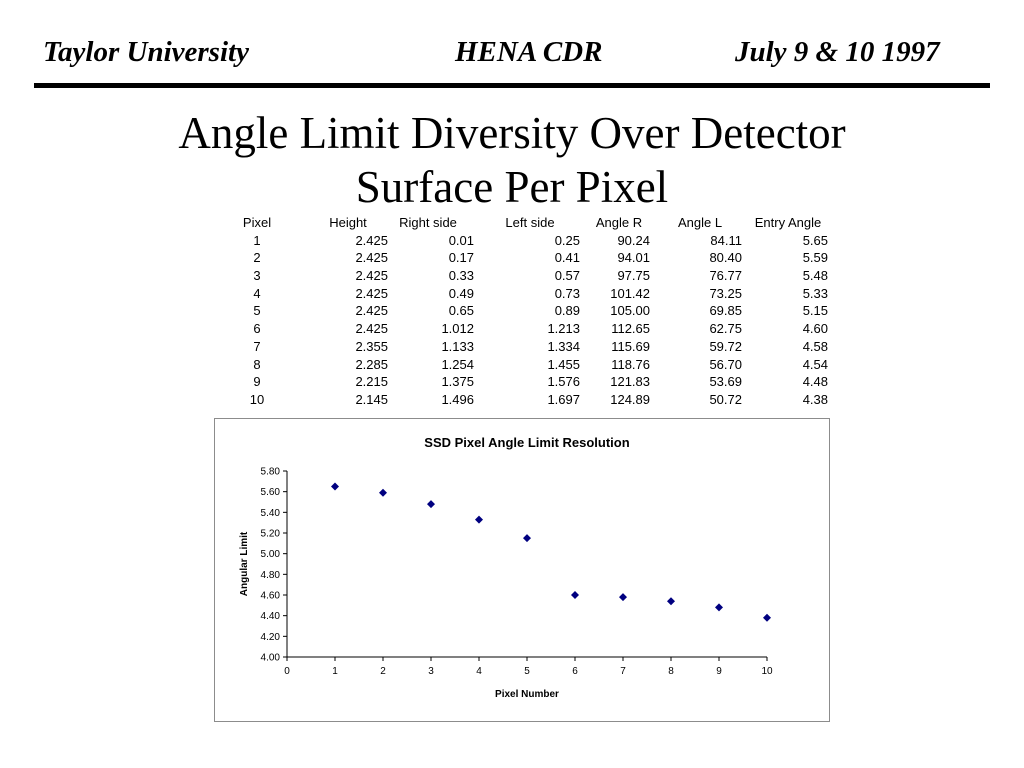 The image size is (1024, 768). Describe the element at coordinates (335, 671) in the screenshot. I see `x-tick-label: 1` at that location.